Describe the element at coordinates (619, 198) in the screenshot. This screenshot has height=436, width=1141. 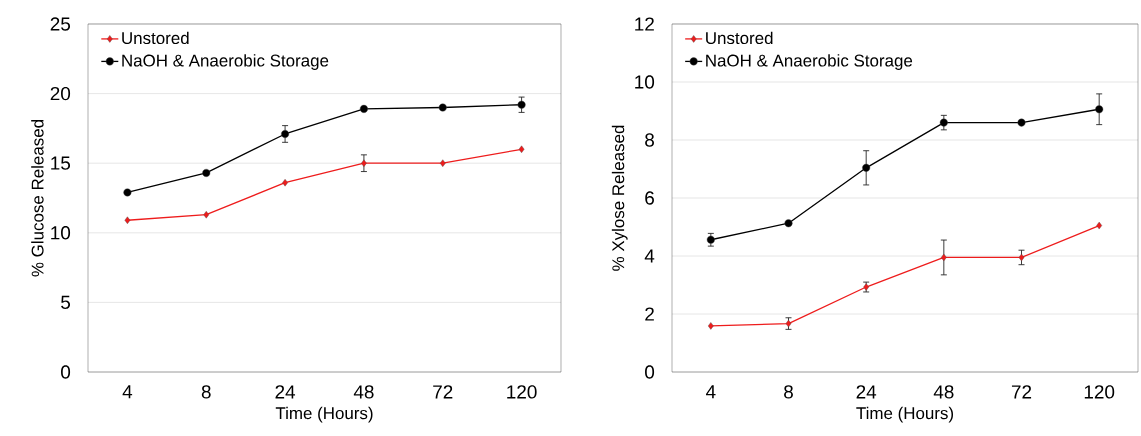
I see `y-axis-title: % Xylose Released` at that location.